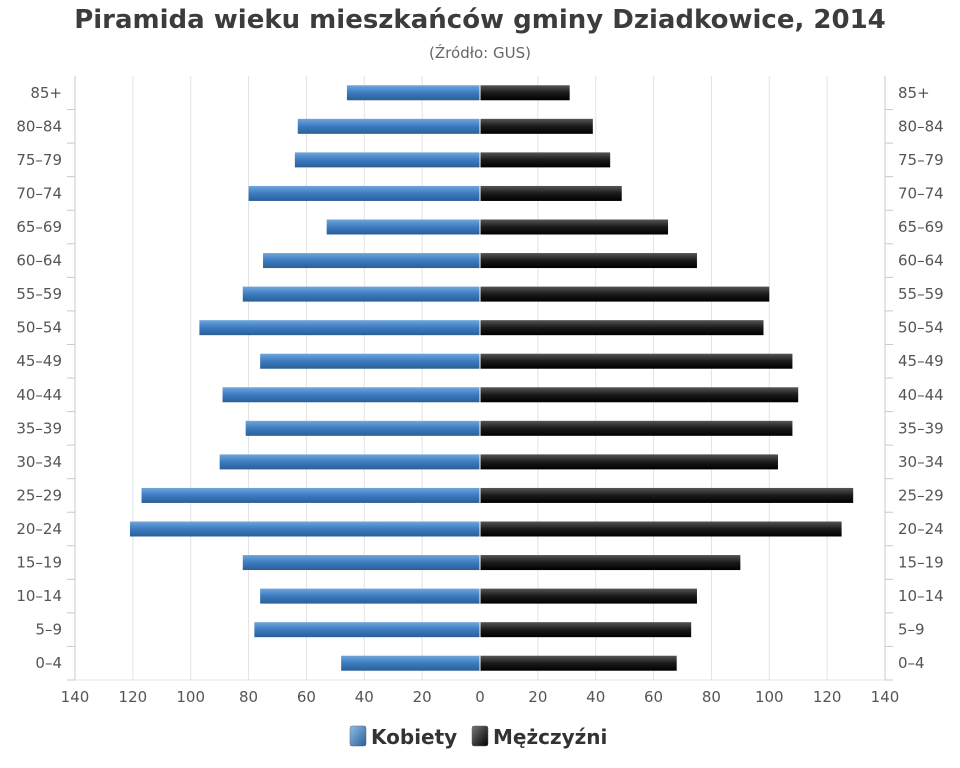 This screenshot has height=768, width=960. What do you see at coordinates (480, 736) in the screenshot?
I see `legend-swatch-mezczyzni` at bounding box center [480, 736].